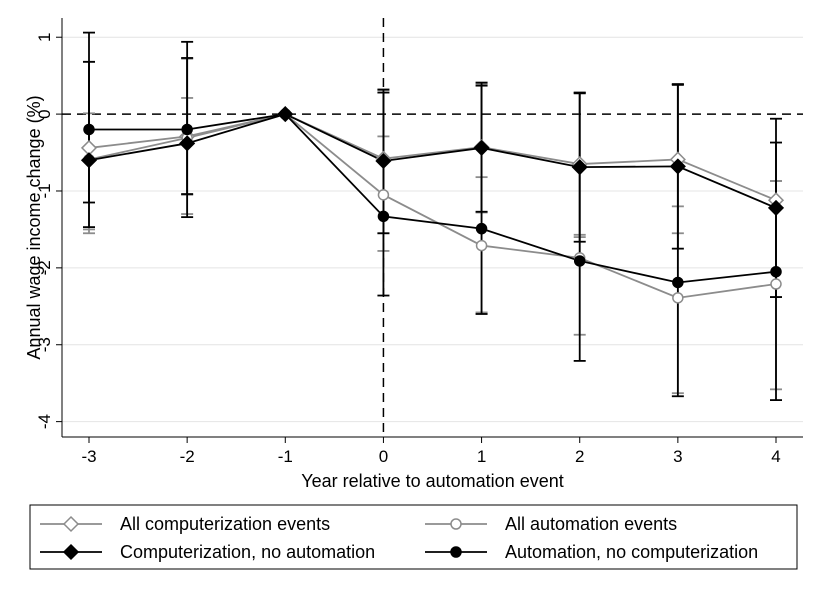  Describe the element at coordinates (44, 344) in the screenshot. I see `y-tick-label: -3` at that location.